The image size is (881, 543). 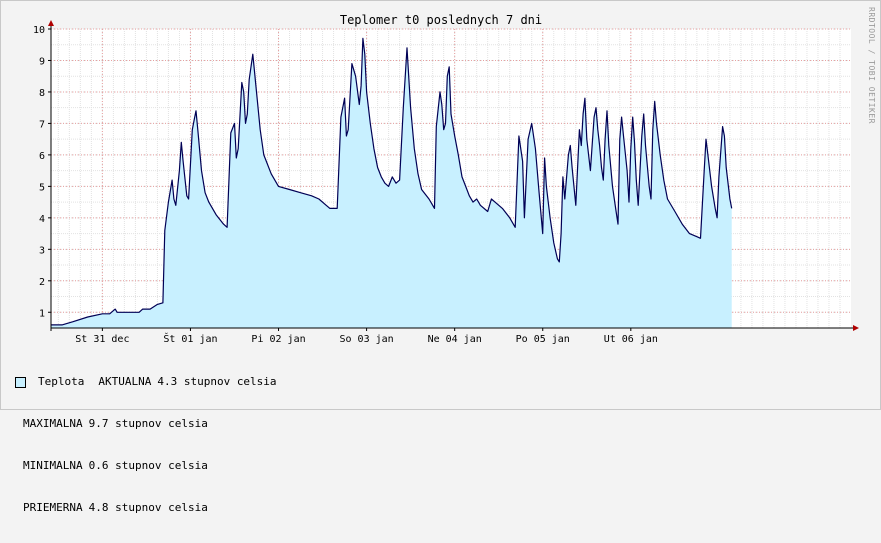 I want to click on x-tick-label: Po 05 jan, so click(x=543, y=339).